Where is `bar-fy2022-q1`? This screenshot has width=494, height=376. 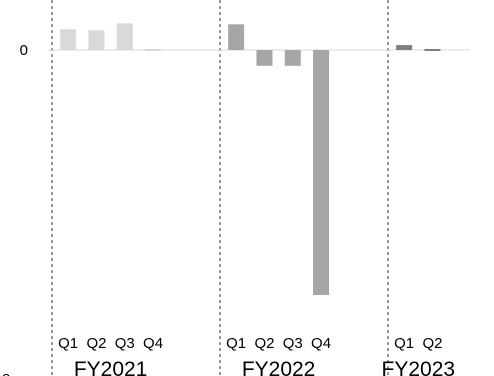 bar-fy2022-q1 is located at coordinates (236, 37).